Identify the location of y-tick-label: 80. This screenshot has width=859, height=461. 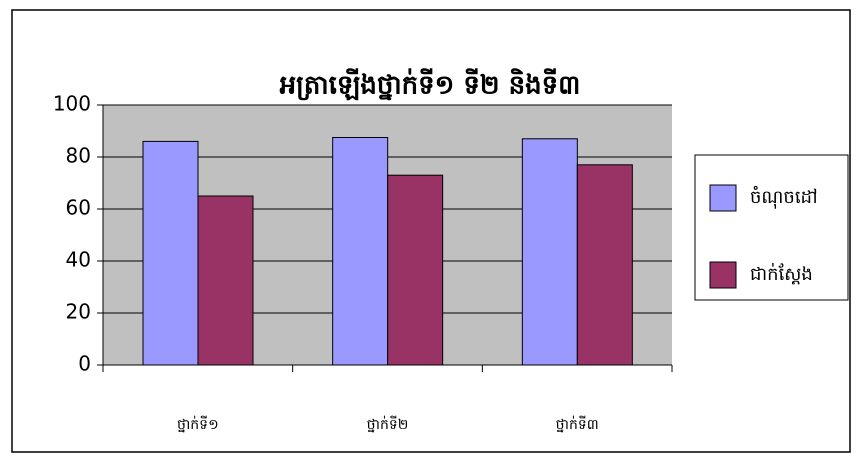
(78, 156).